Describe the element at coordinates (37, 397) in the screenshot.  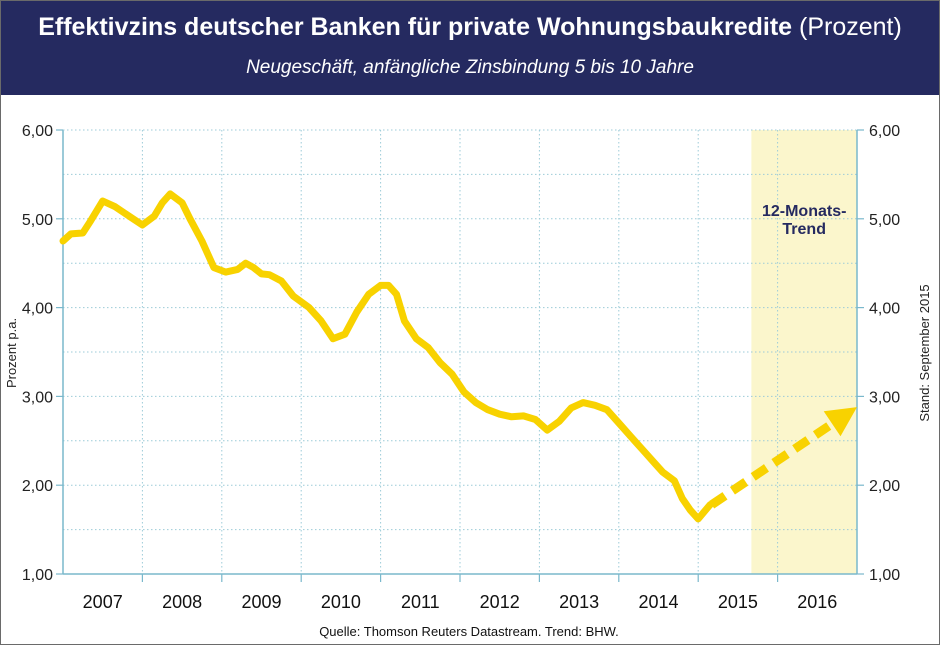
I see `y-tick-label-left: 3,00` at that location.